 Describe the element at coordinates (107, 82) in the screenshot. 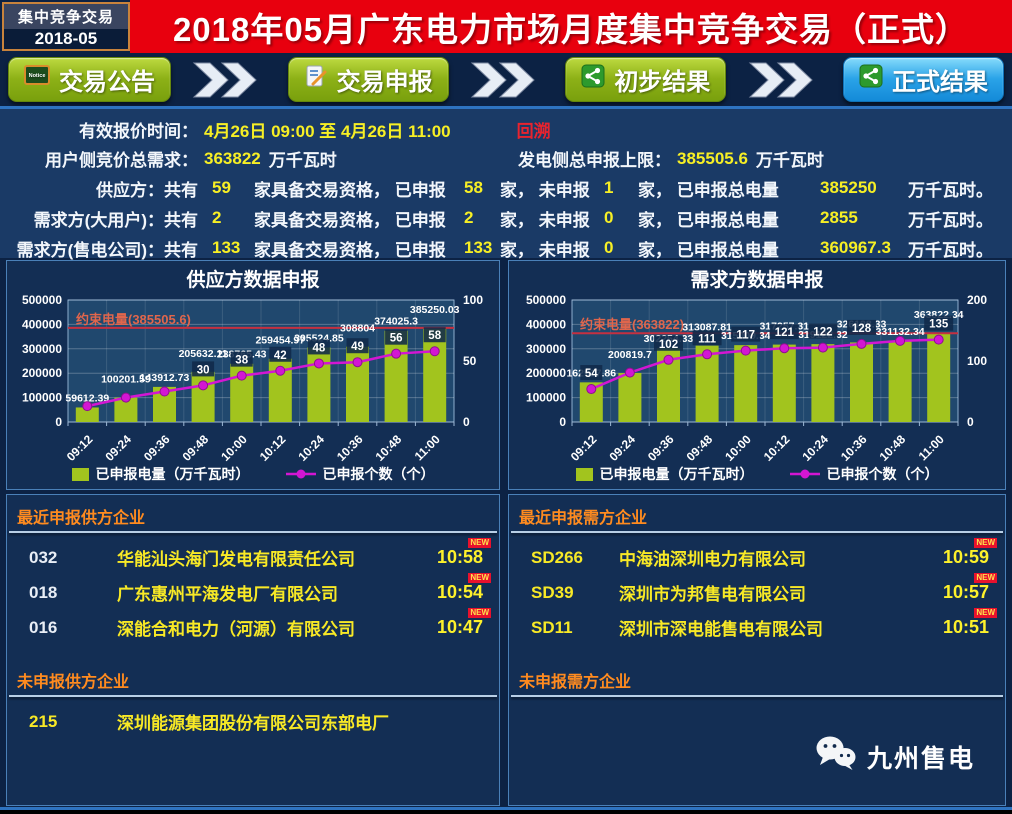

I see `nav-button-label: 交易公告` at that location.